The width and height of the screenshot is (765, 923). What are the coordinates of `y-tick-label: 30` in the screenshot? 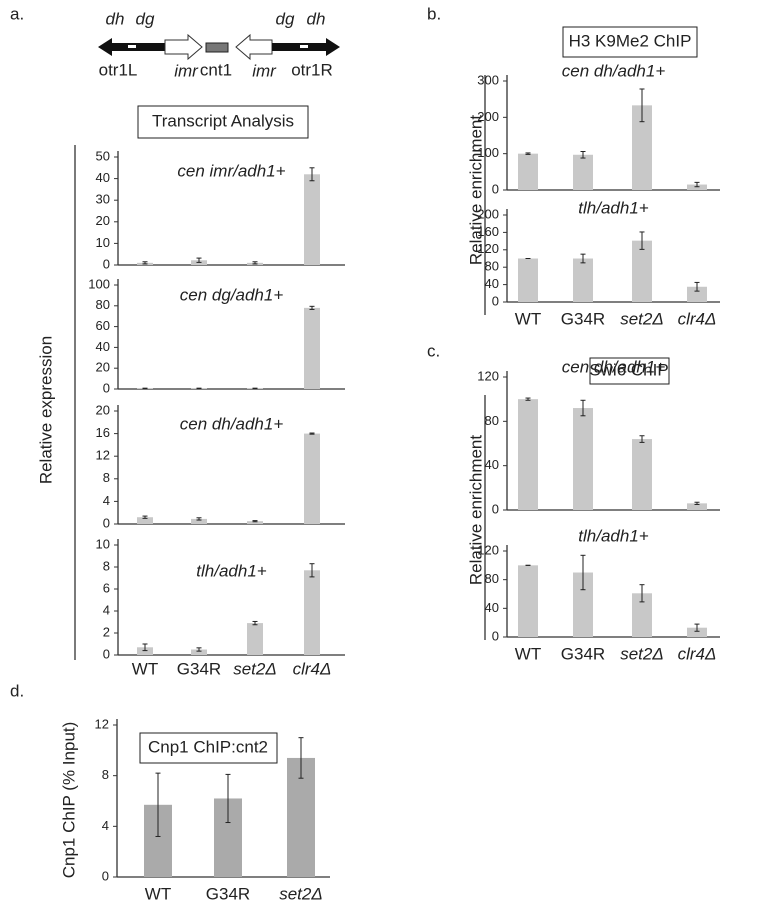 It's located at (103, 199).